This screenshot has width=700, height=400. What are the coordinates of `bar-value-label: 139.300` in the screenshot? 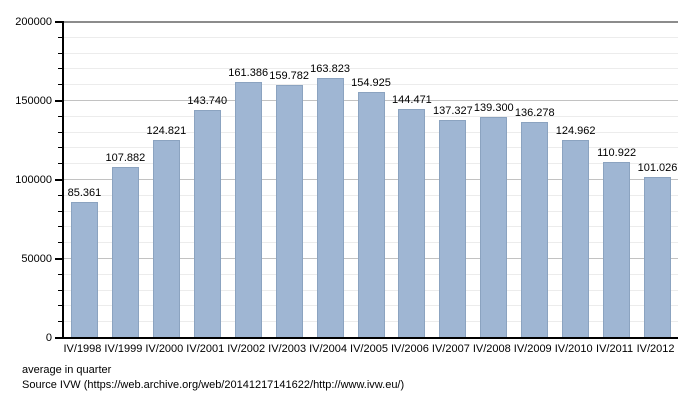 It's located at (493, 108).